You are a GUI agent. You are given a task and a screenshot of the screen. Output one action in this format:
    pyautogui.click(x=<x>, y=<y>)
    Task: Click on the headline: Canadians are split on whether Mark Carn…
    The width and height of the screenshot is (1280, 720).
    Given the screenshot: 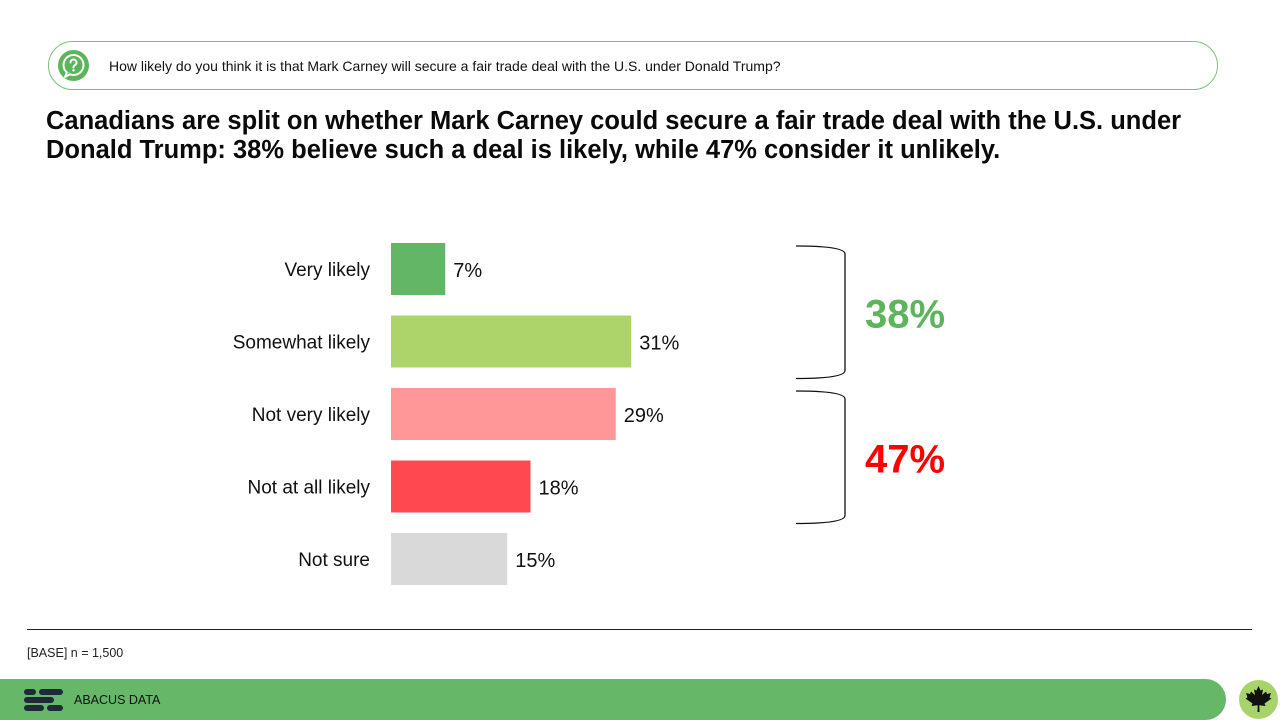 What is the action you would take?
    pyautogui.click(x=614, y=135)
    